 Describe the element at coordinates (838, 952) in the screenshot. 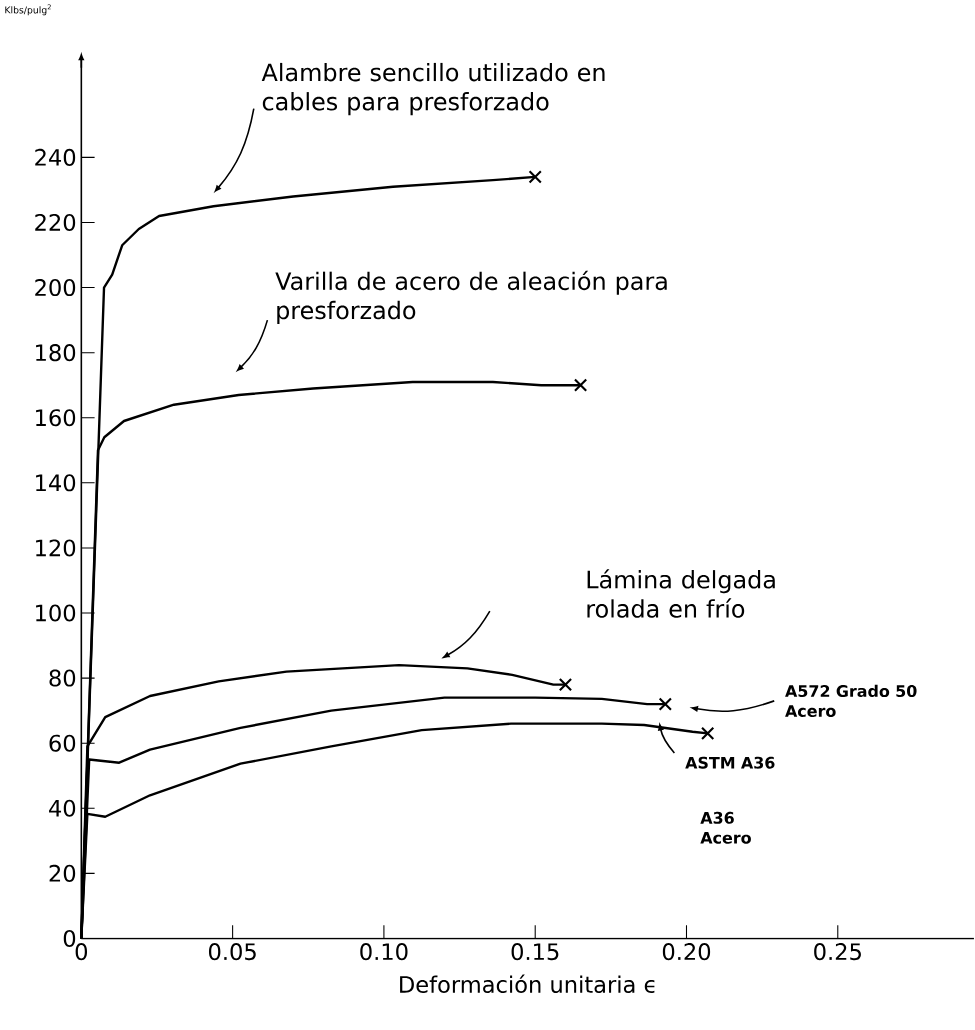

I see `x-tick-label: 0.25` at that location.